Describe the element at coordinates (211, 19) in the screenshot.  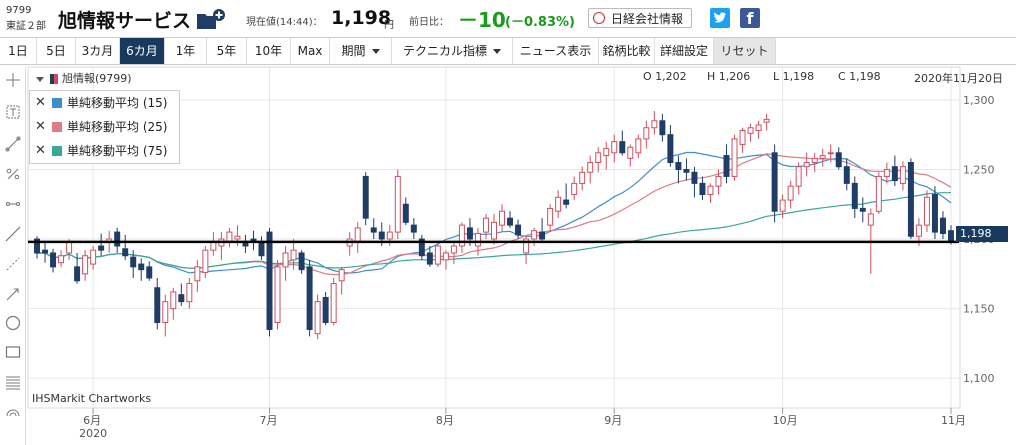
I see `portfolio-add-icon` at that location.